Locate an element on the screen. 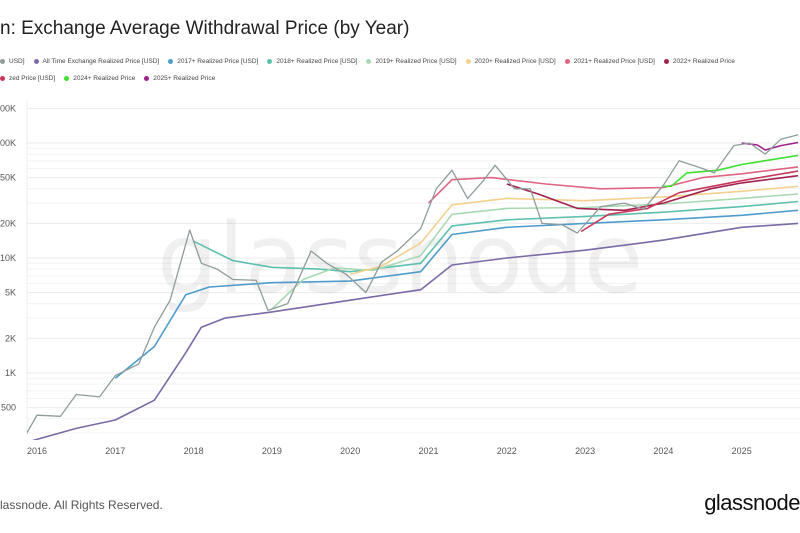 The height and width of the screenshot is (533, 800). copyright-footer: lassnode. All Rights Reserved. is located at coordinates (81, 505).